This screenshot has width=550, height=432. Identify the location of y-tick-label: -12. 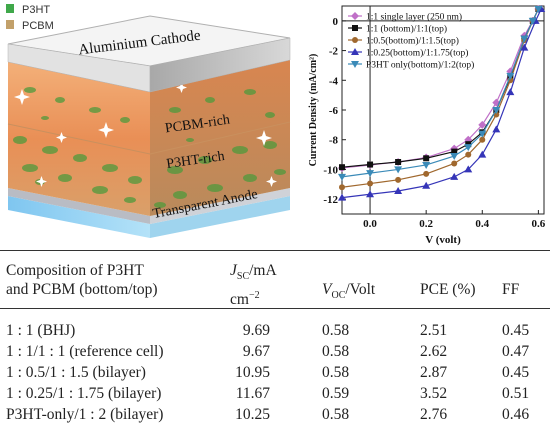
(330, 200).